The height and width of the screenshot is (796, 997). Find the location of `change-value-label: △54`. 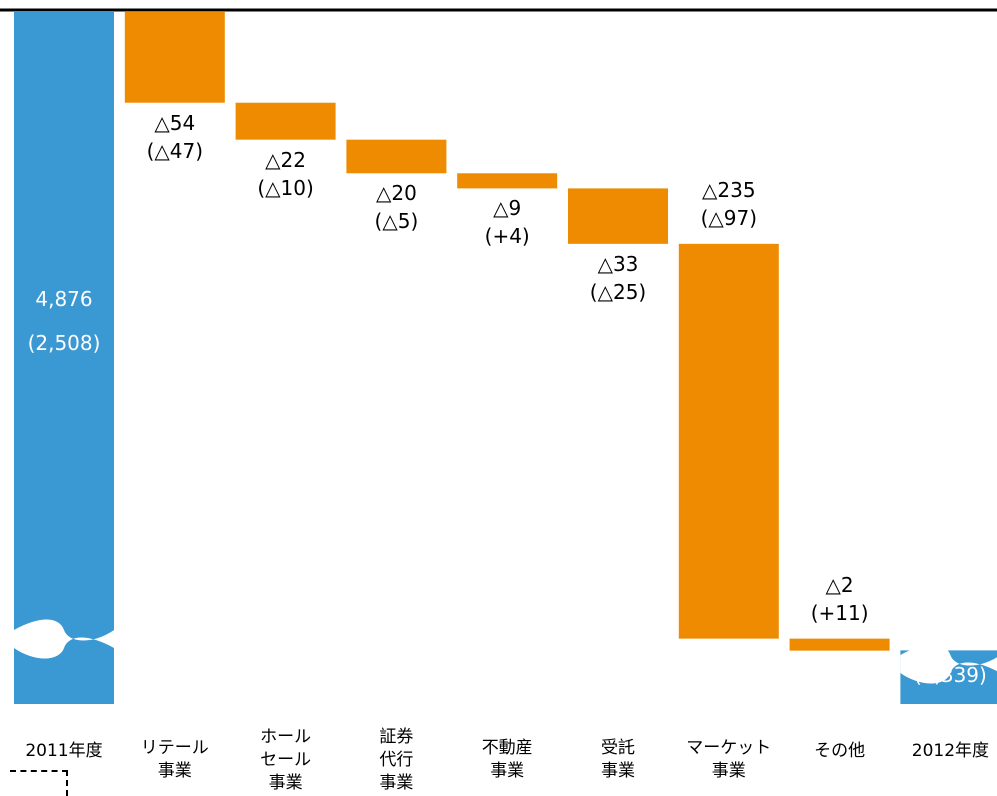

change-value-label: △54 is located at coordinates (175, 122).